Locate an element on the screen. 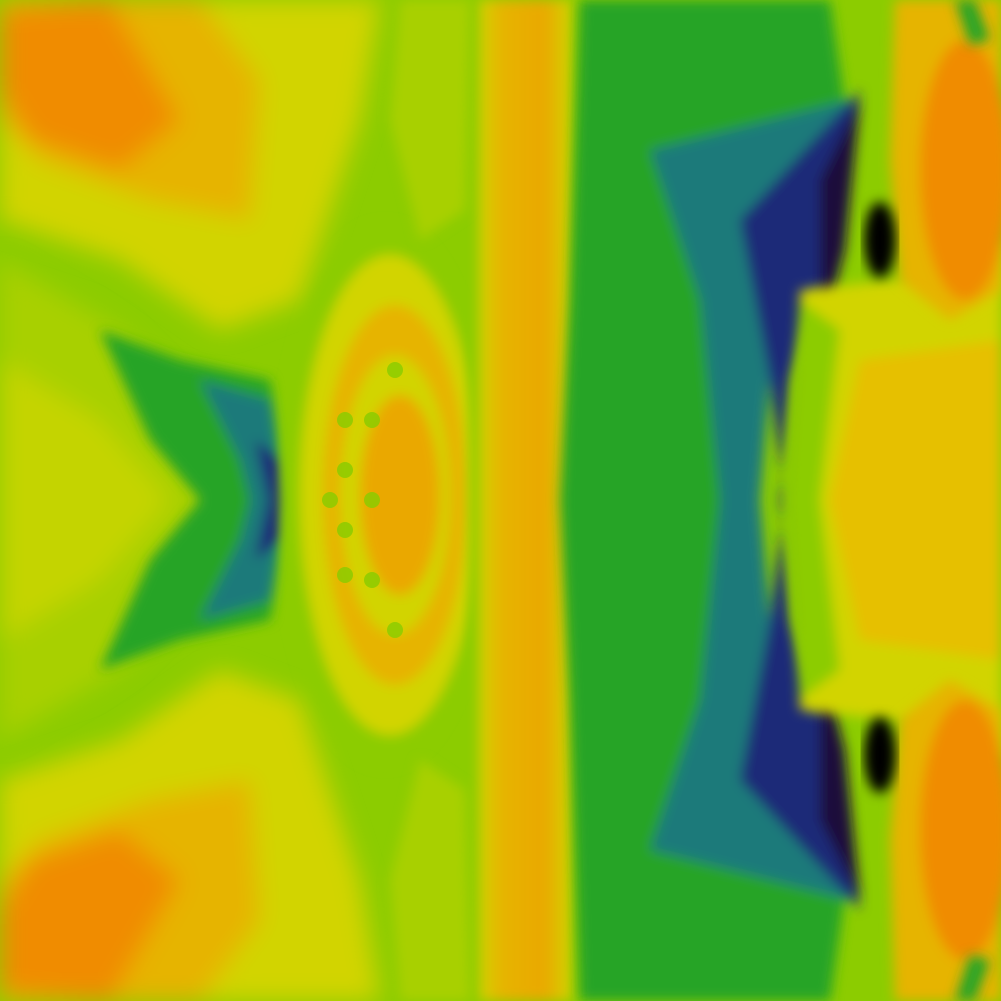  right-fan is located at coordinates (893, 500).